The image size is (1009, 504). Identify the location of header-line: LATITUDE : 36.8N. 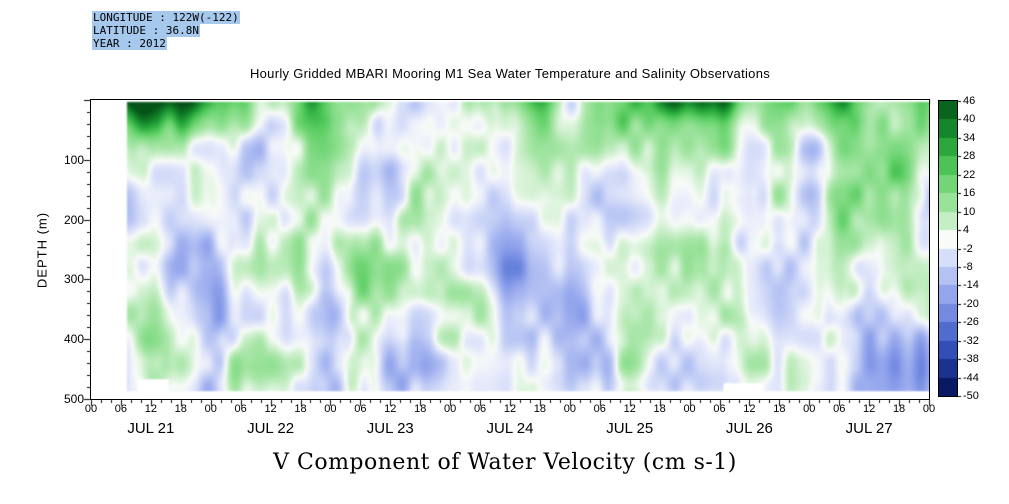
(166, 30).